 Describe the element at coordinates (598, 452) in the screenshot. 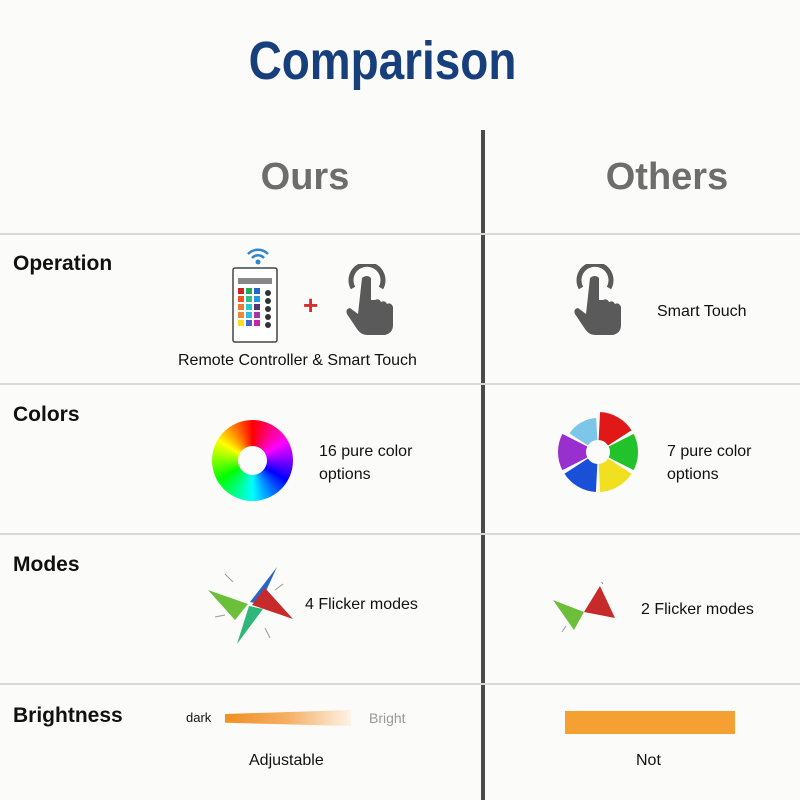

I see `segmented-color-wheel-icon` at that location.